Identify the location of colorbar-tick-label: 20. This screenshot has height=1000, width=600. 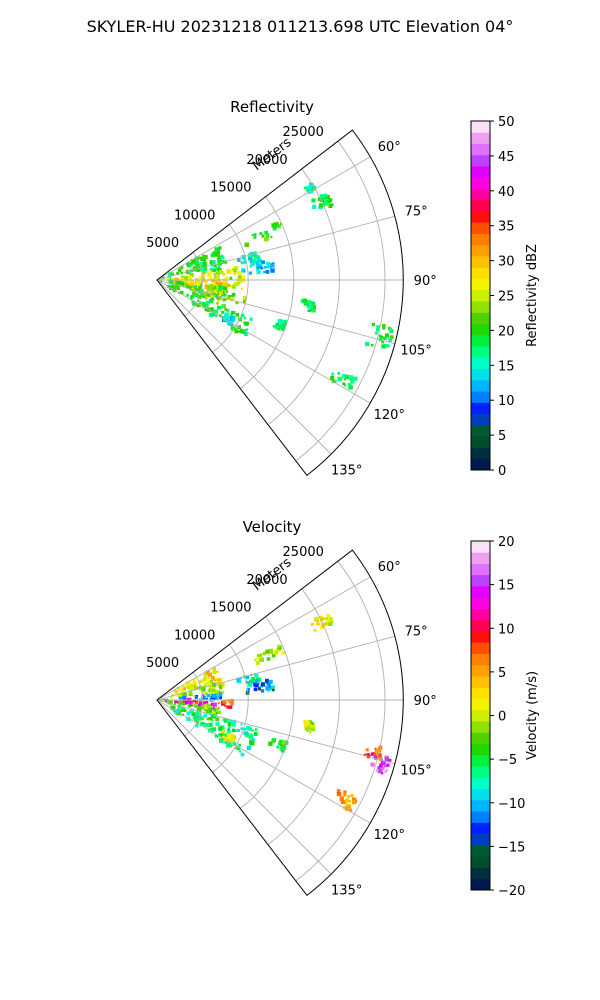
(506, 331).